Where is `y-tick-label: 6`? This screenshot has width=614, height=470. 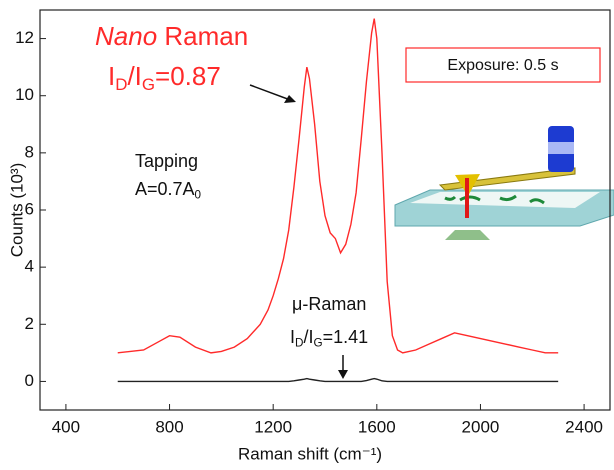
y-tick-label: 6 is located at coordinates (29, 208).